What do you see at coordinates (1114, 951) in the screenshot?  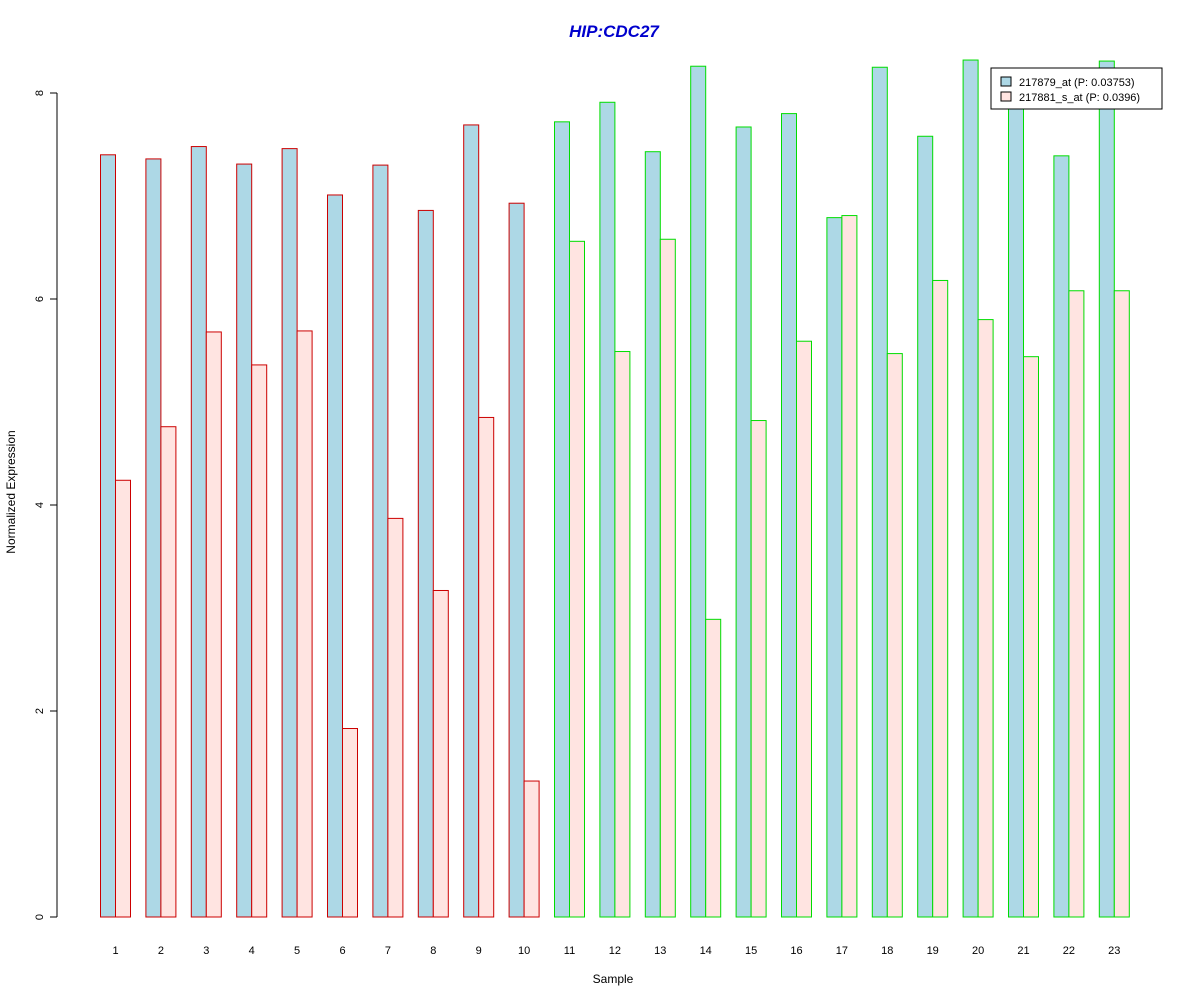 I see `x-tick-label: 23` at bounding box center [1114, 951].